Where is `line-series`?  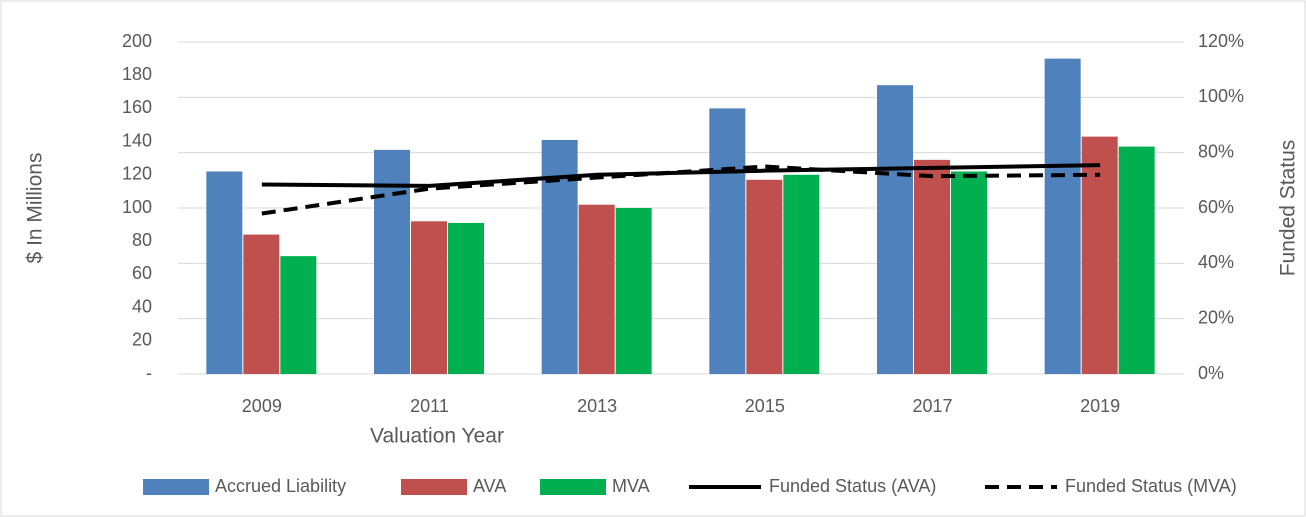 line-series is located at coordinates (681, 190).